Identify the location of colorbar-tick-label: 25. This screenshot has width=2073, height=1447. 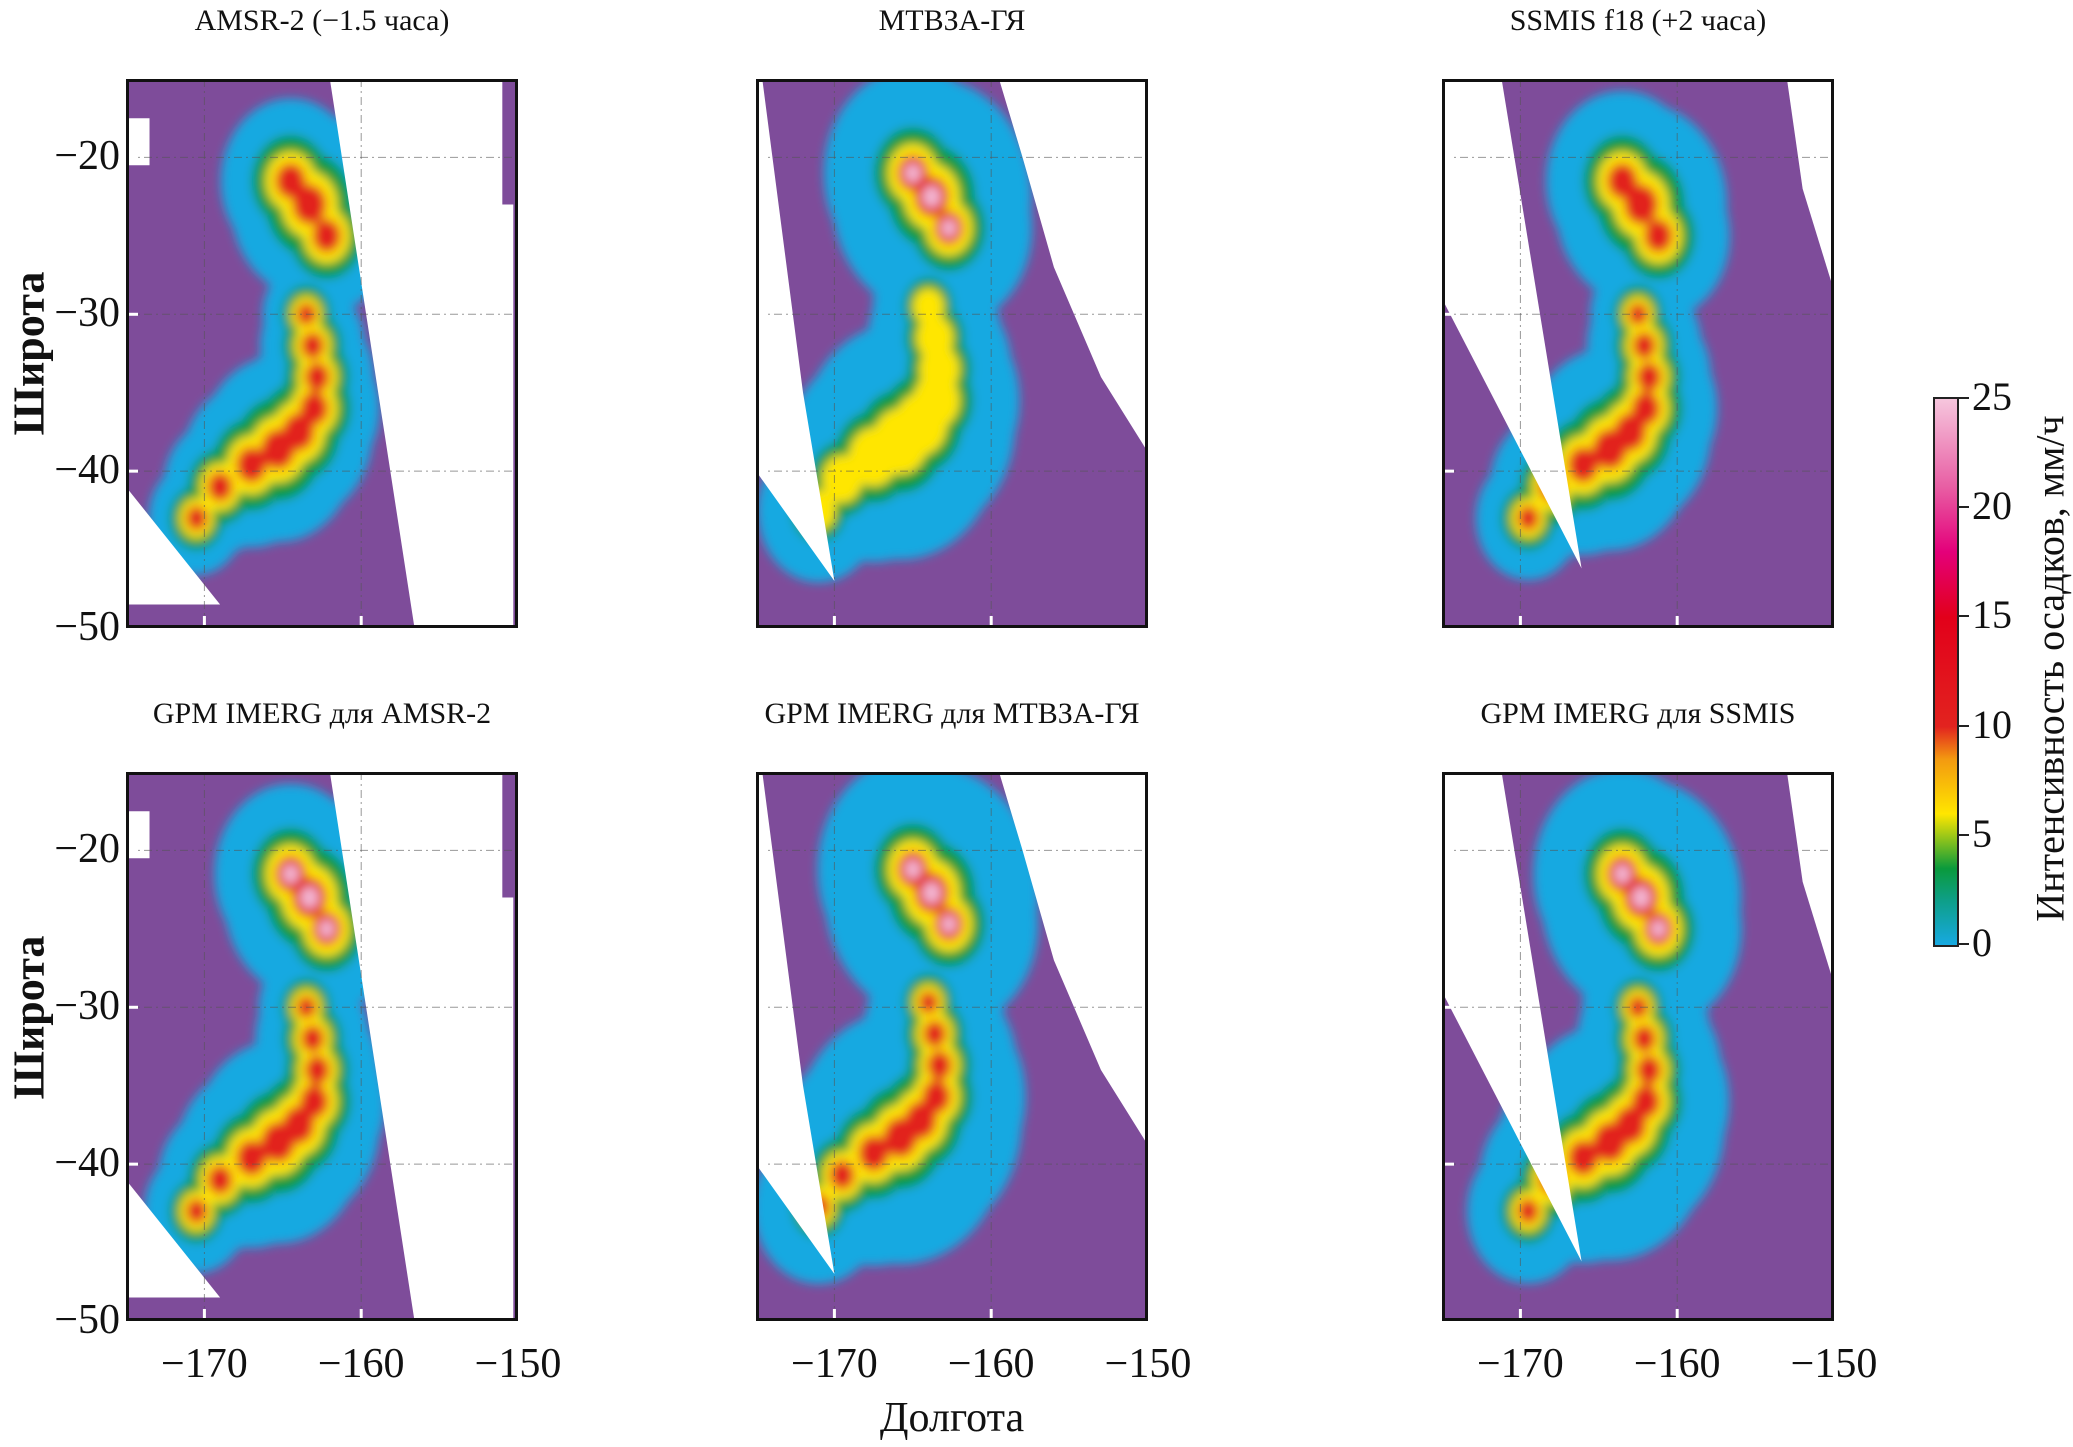
(1992, 396).